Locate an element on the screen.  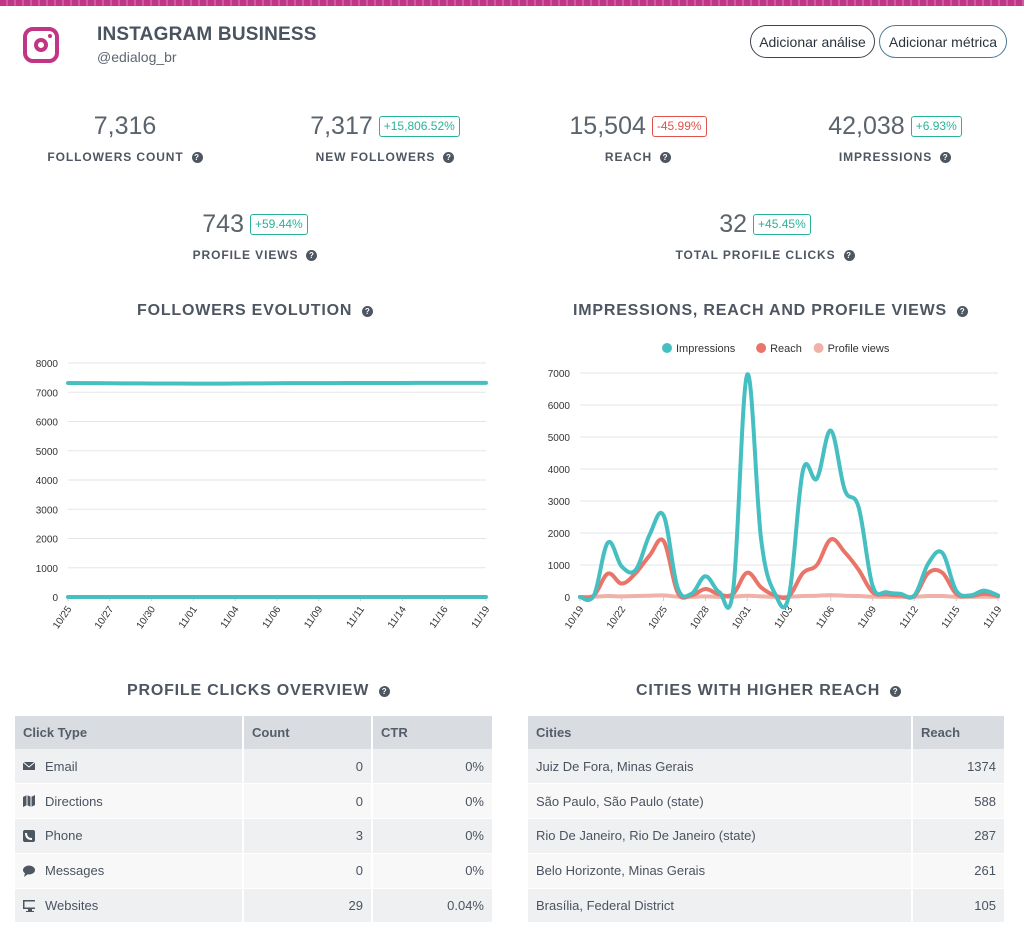
y-tick-label: 3000 is located at coordinates (47, 510).